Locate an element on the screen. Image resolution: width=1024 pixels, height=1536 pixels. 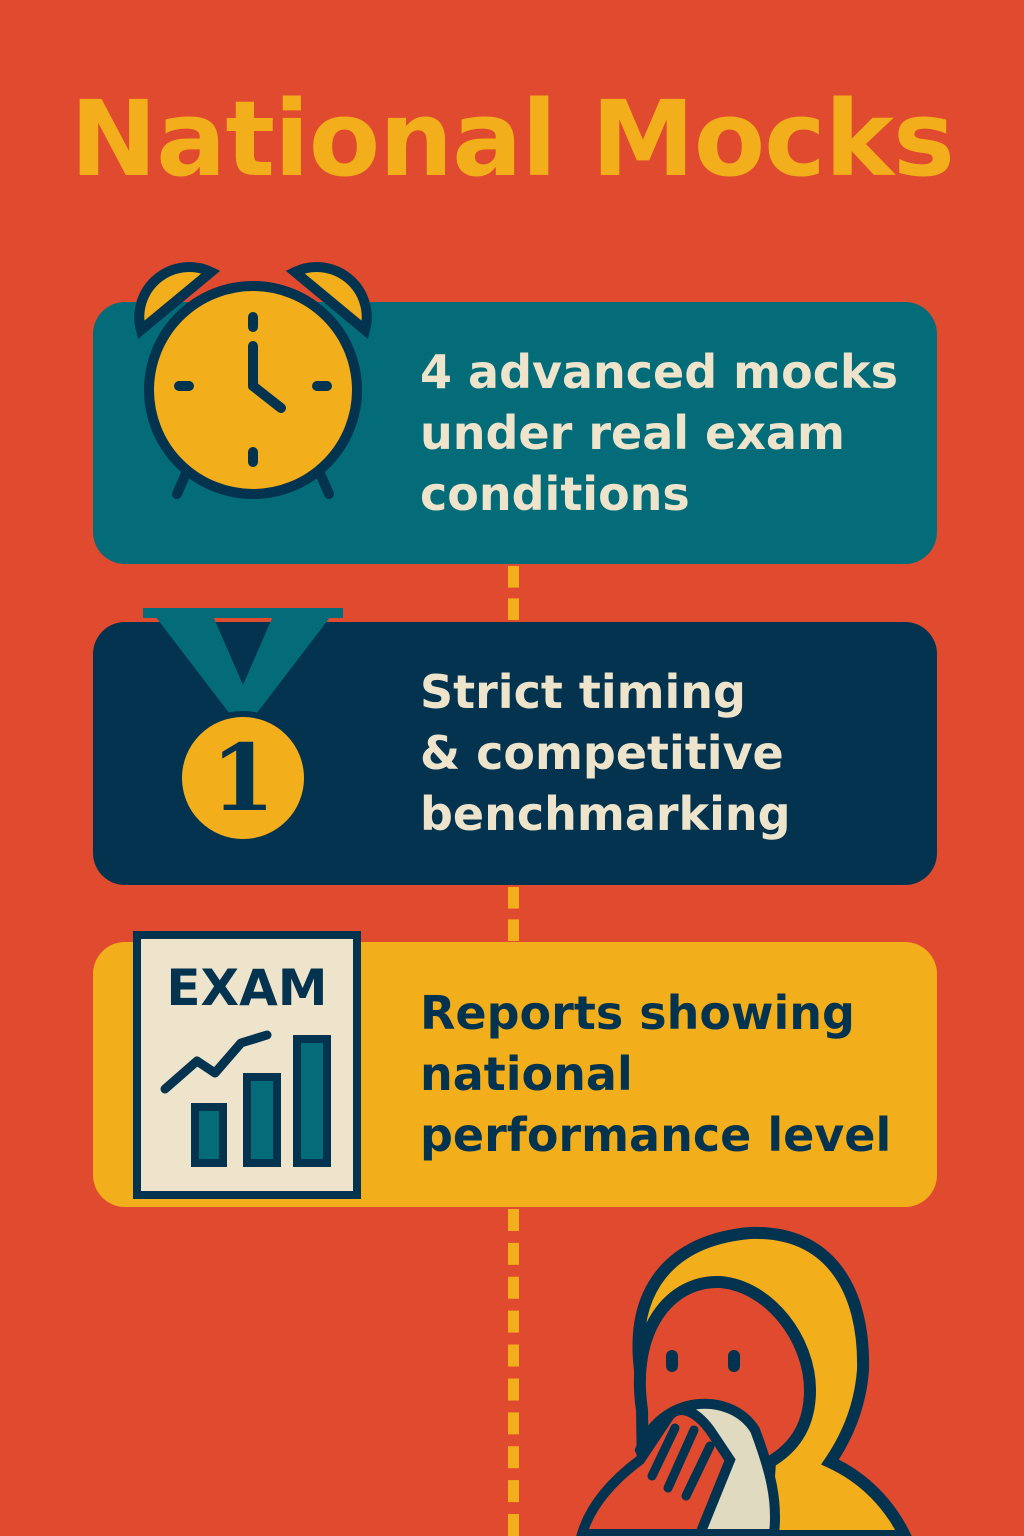
card-line: national is located at coordinates (526, 1074).